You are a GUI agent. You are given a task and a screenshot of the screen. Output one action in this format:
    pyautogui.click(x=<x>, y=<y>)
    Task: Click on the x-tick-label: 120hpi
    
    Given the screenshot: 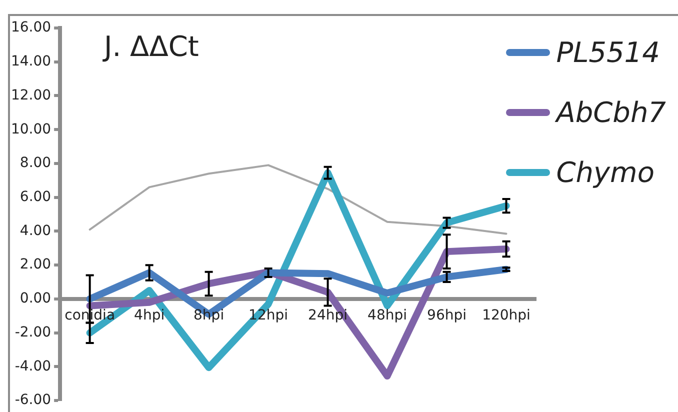 What is the action you would take?
    pyautogui.click(x=506, y=316)
    